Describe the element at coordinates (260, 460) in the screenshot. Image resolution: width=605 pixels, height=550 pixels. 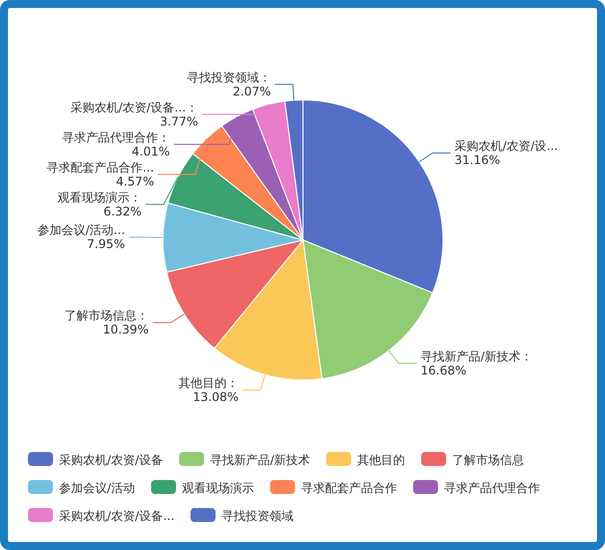
I see `legend-label: 寻找新产品/新技术` at that location.